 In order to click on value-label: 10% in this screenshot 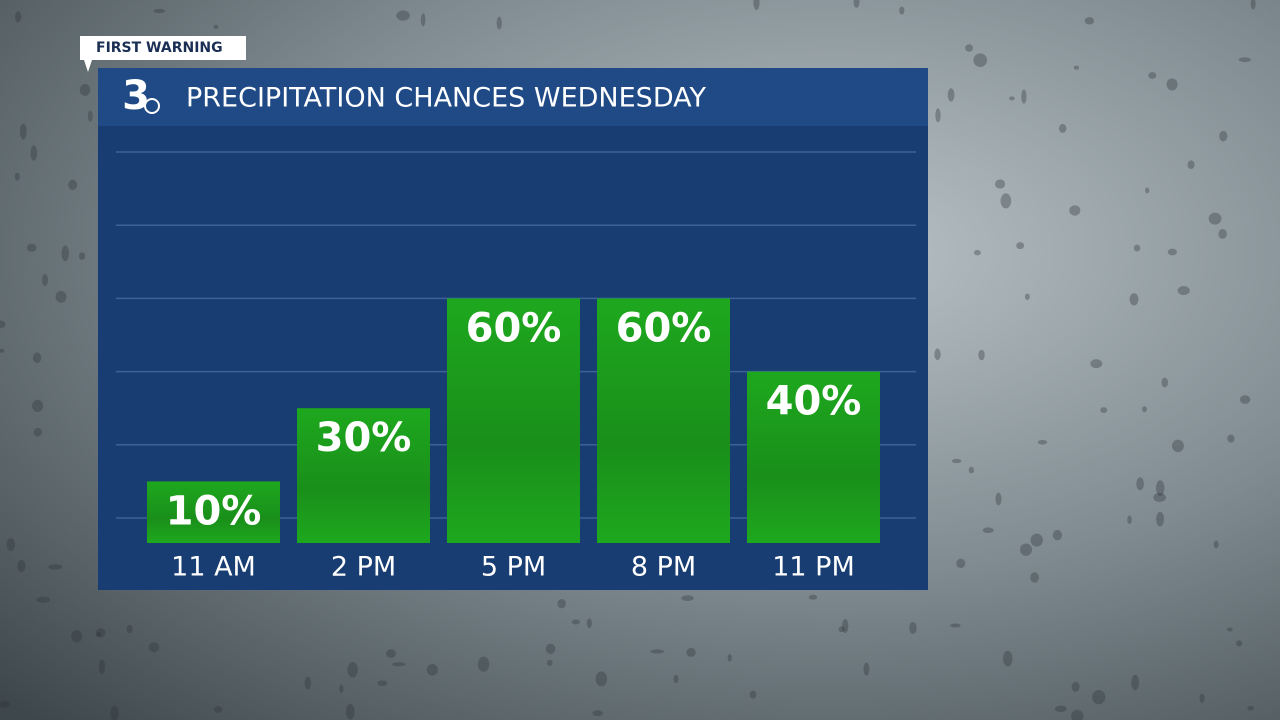, I will do `click(214, 511)`.